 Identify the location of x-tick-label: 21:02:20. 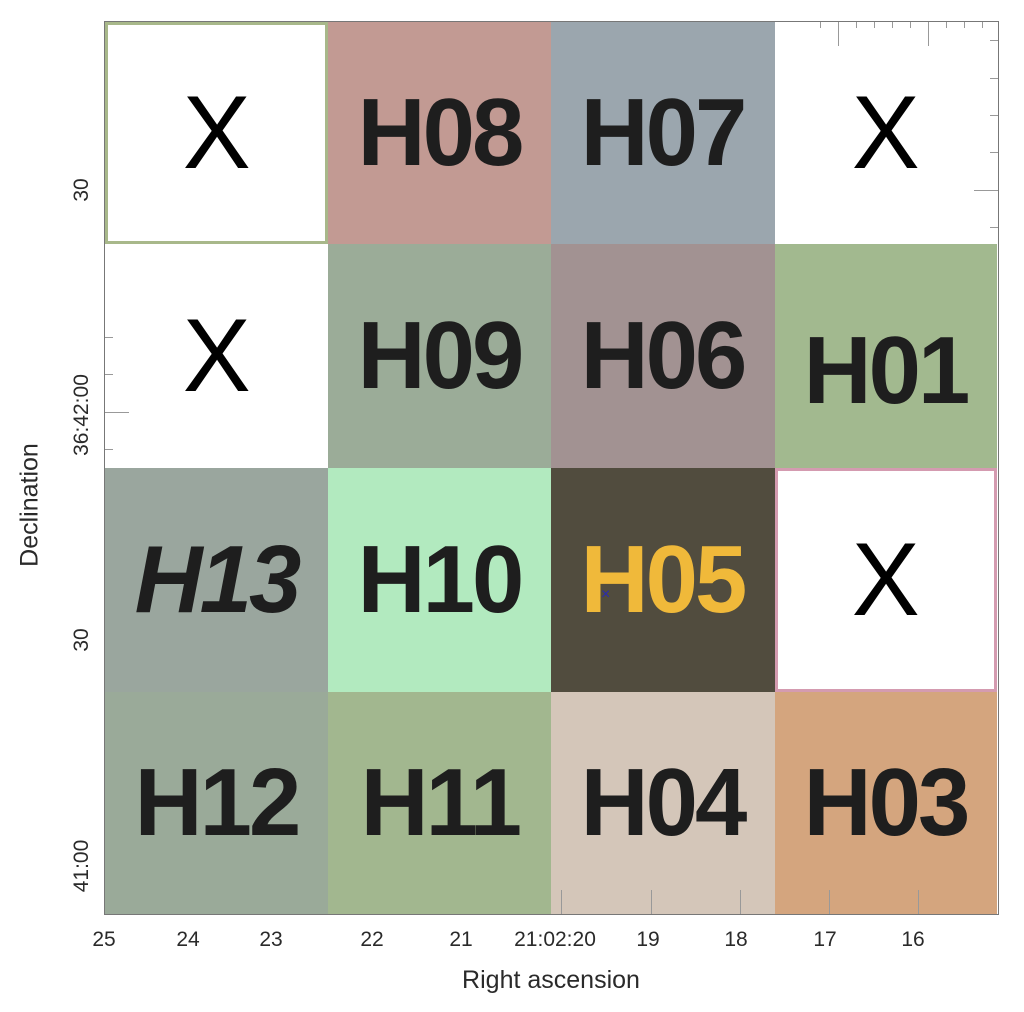
(555, 939).